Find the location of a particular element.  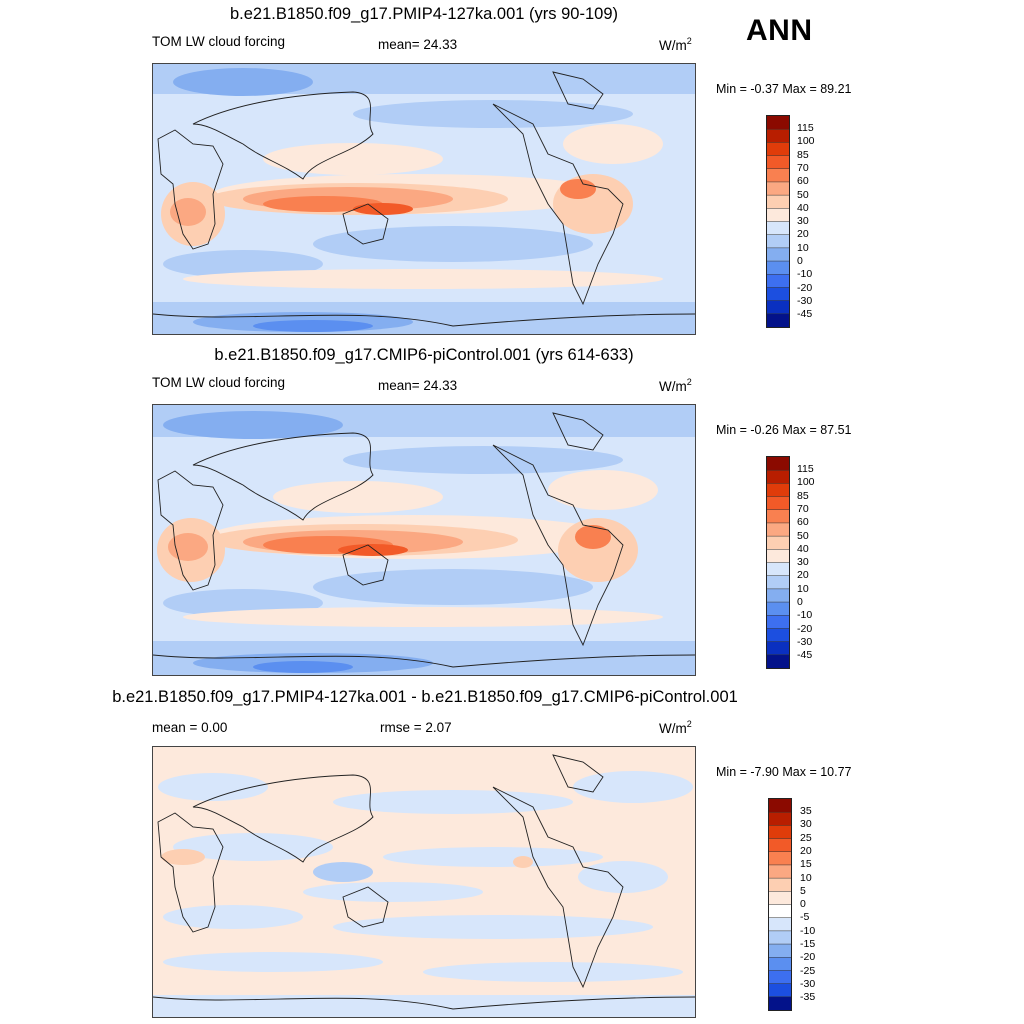

panel-2-colorbar-swatches is located at coordinates (778, 563).